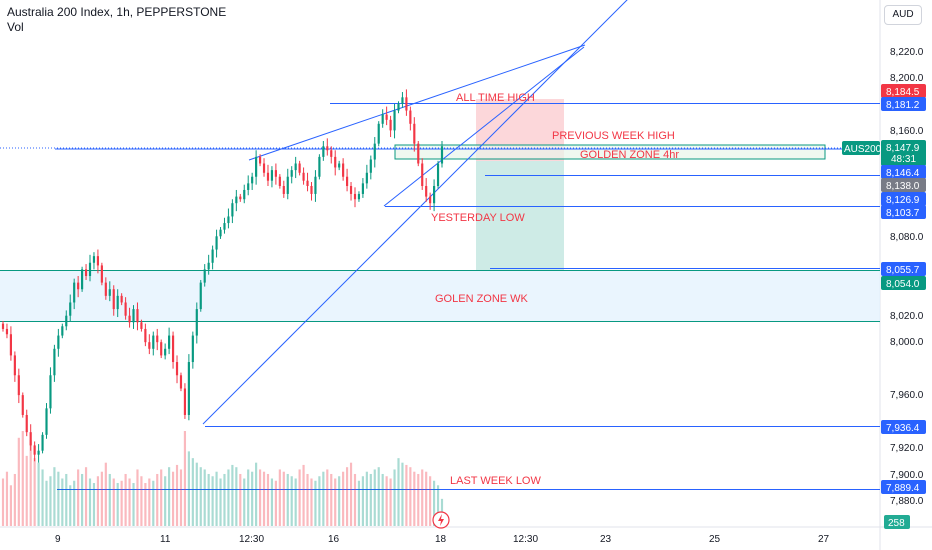 The image size is (932, 550). I want to click on last-price-badge-bg, so click(903, 153).